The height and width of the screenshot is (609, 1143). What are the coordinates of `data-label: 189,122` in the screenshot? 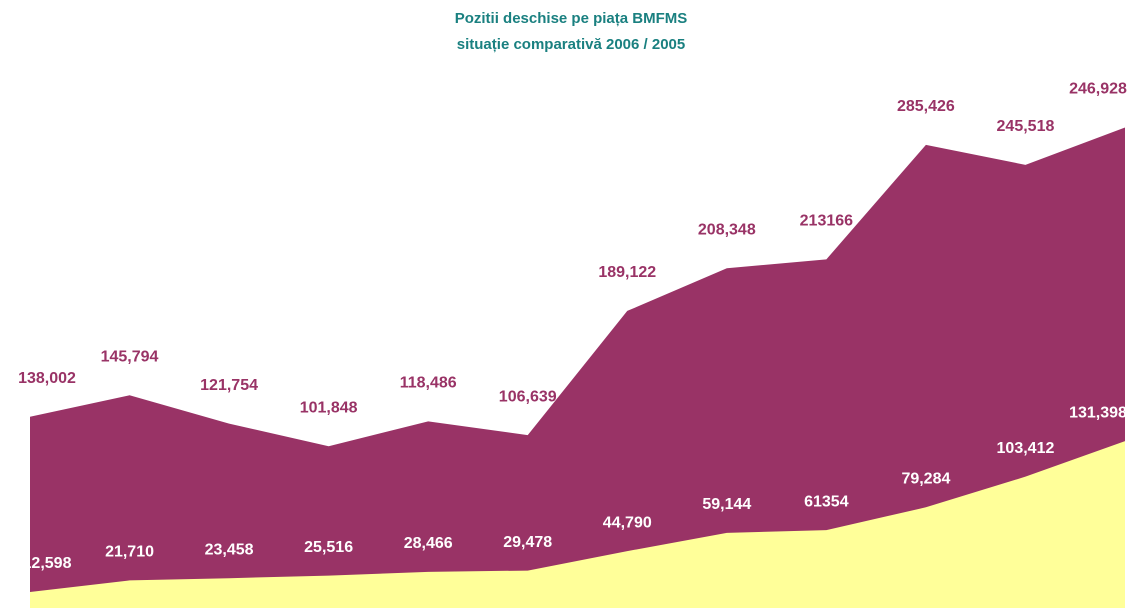 It's located at (627, 272).